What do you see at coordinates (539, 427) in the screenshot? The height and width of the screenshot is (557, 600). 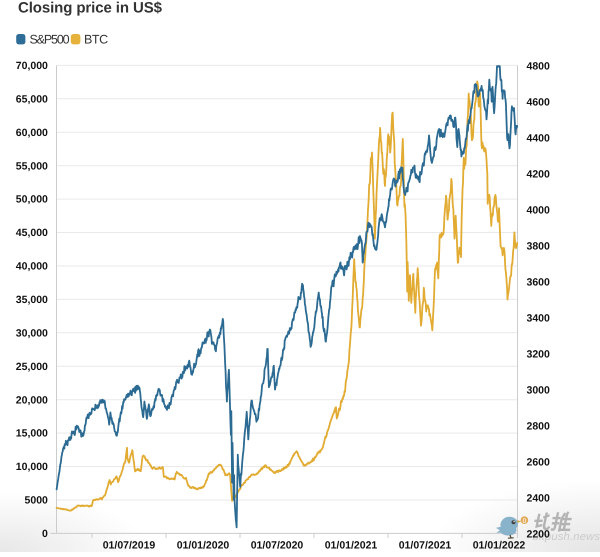 I see `svg-text: 2800` at bounding box center [539, 427].